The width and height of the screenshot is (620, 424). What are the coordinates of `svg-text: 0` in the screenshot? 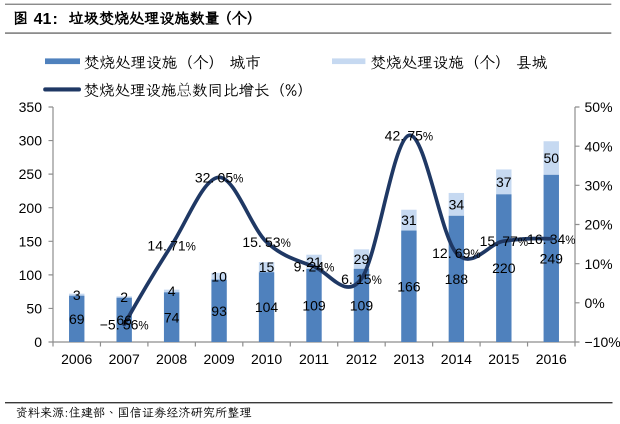 It's located at (38, 342).